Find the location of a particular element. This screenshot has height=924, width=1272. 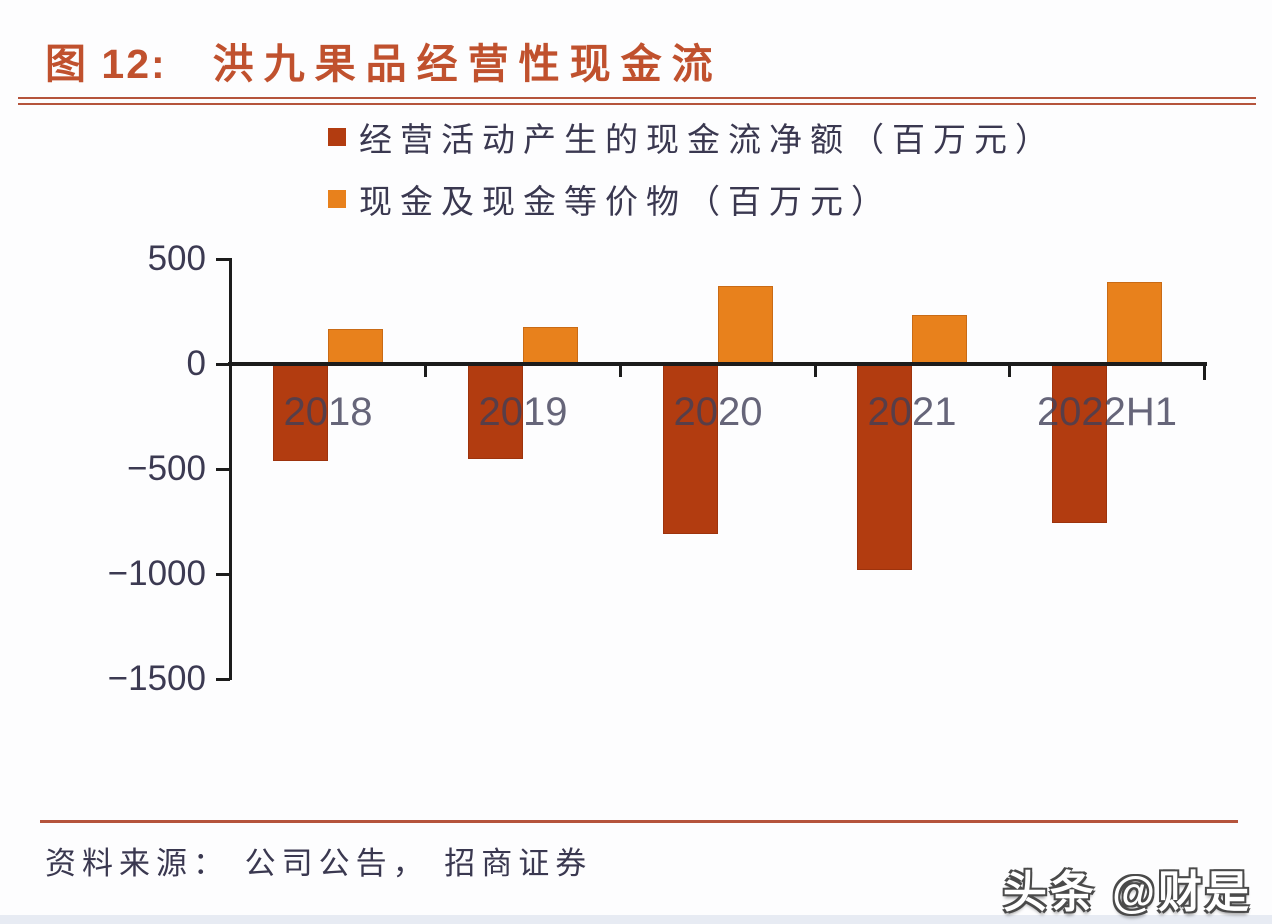

bar-2020-operating-cash-flow is located at coordinates (690, 449).